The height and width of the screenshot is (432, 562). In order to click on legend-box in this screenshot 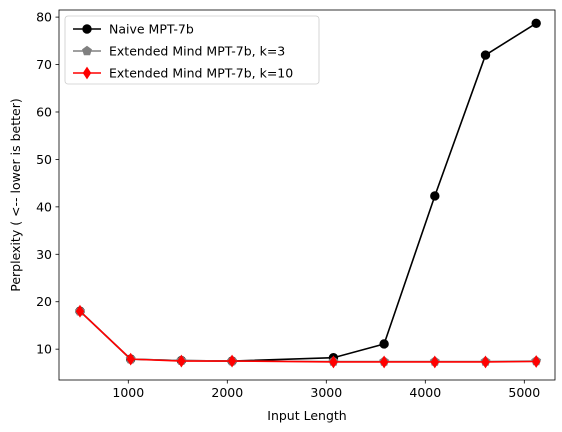, I will do `click(192, 50)`.